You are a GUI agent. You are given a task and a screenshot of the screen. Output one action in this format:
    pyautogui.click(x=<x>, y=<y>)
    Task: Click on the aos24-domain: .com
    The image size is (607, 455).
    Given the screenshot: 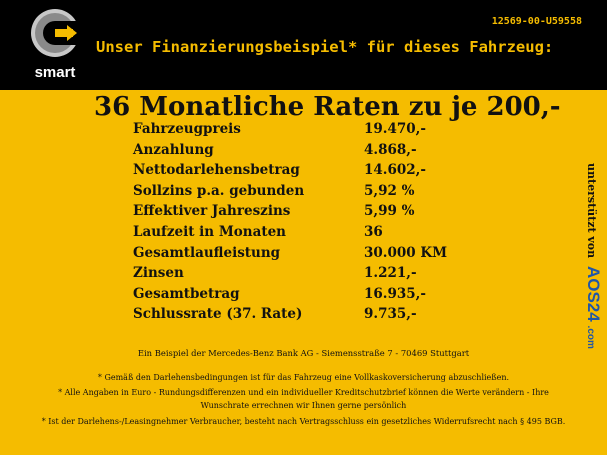 What is the action you would take?
    pyautogui.click(x=590, y=337)
    